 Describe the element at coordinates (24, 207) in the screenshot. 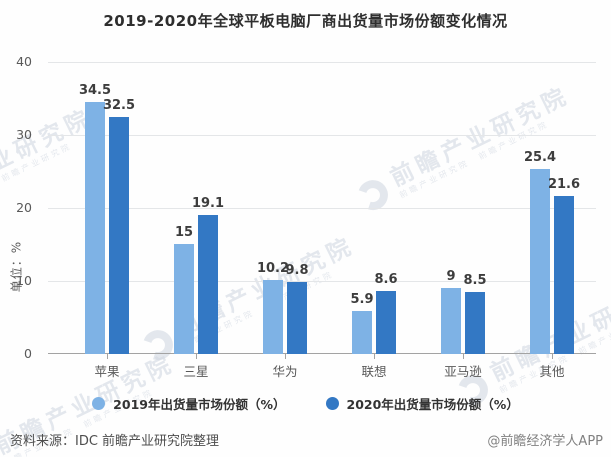

I see `y-tick-label: 20` at that location.